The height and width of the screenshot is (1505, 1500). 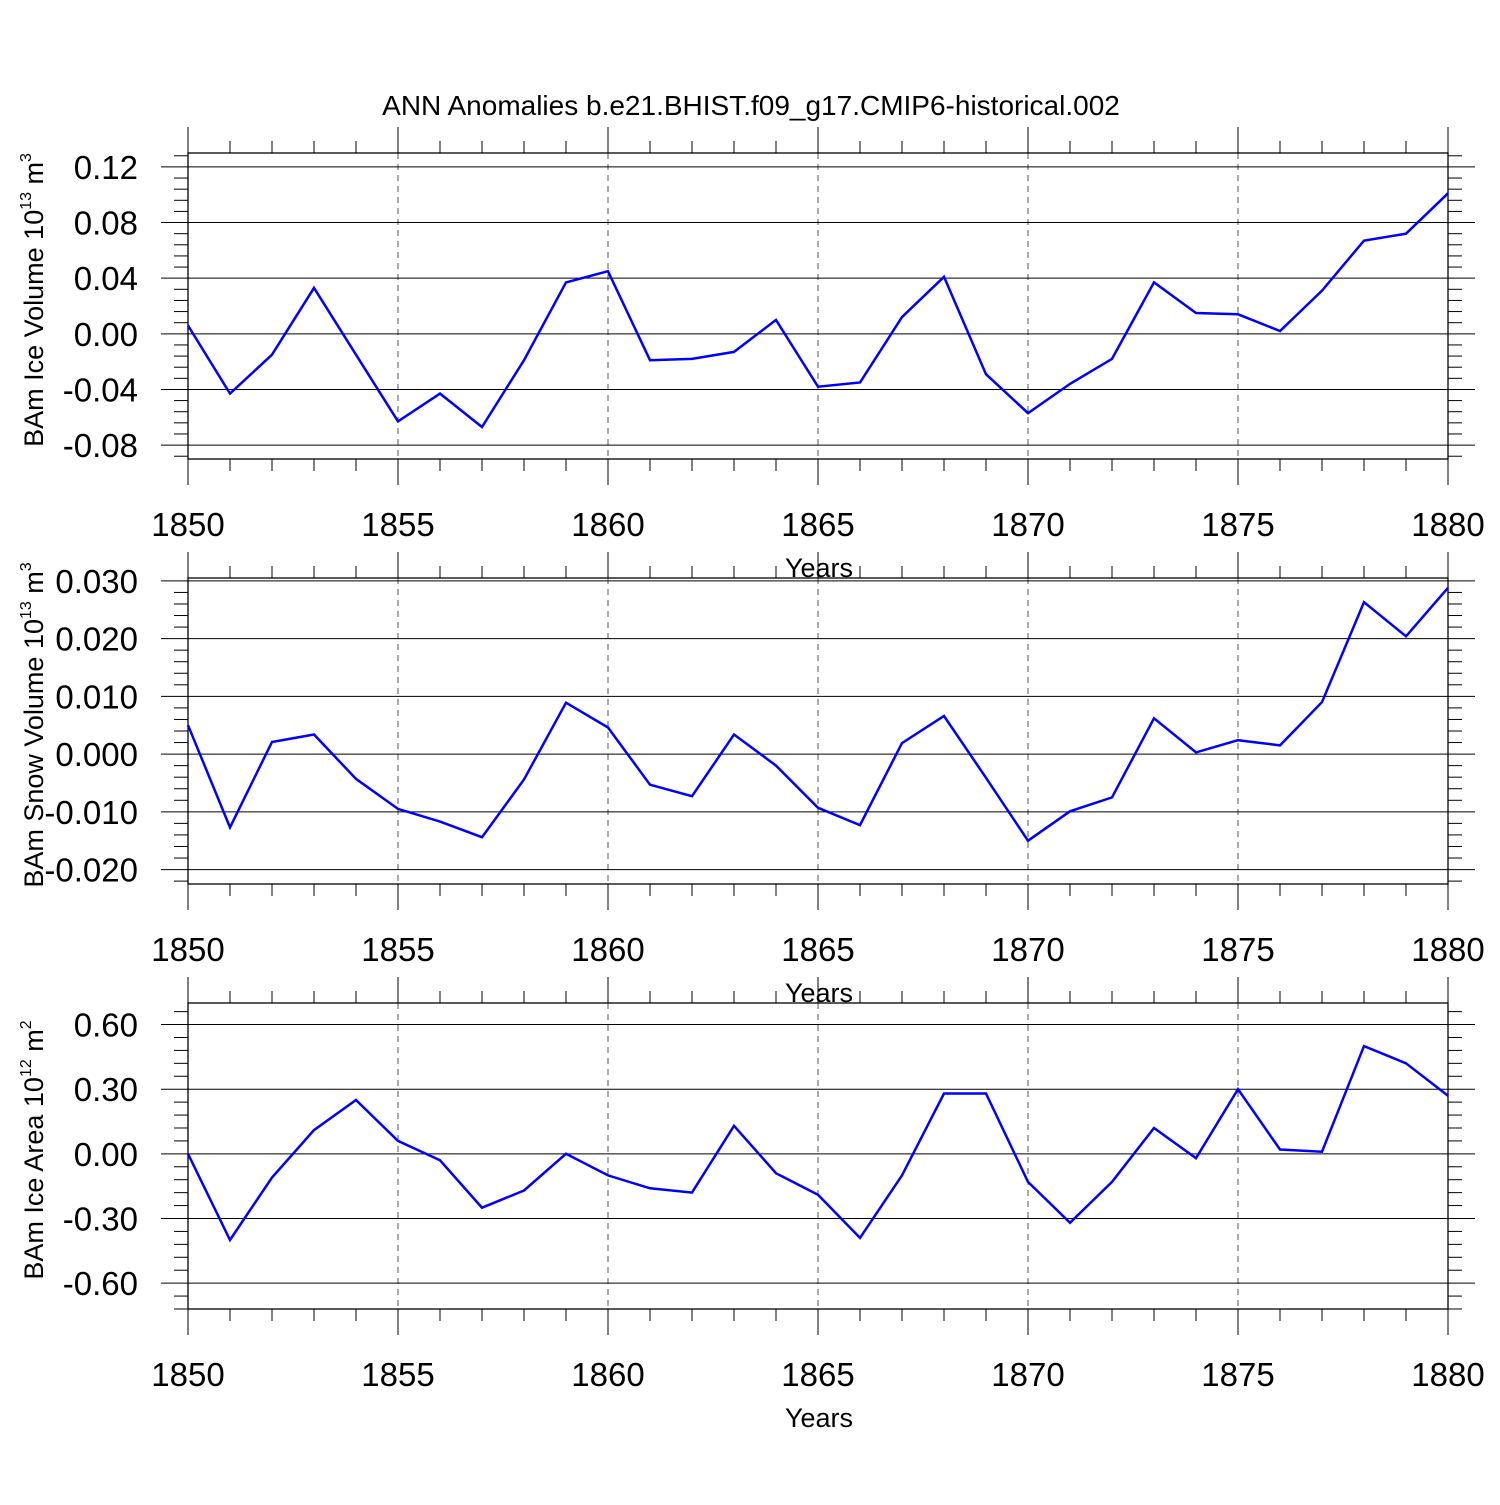 I want to click on ytick-label: -0.30, so click(x=100, y=1218).